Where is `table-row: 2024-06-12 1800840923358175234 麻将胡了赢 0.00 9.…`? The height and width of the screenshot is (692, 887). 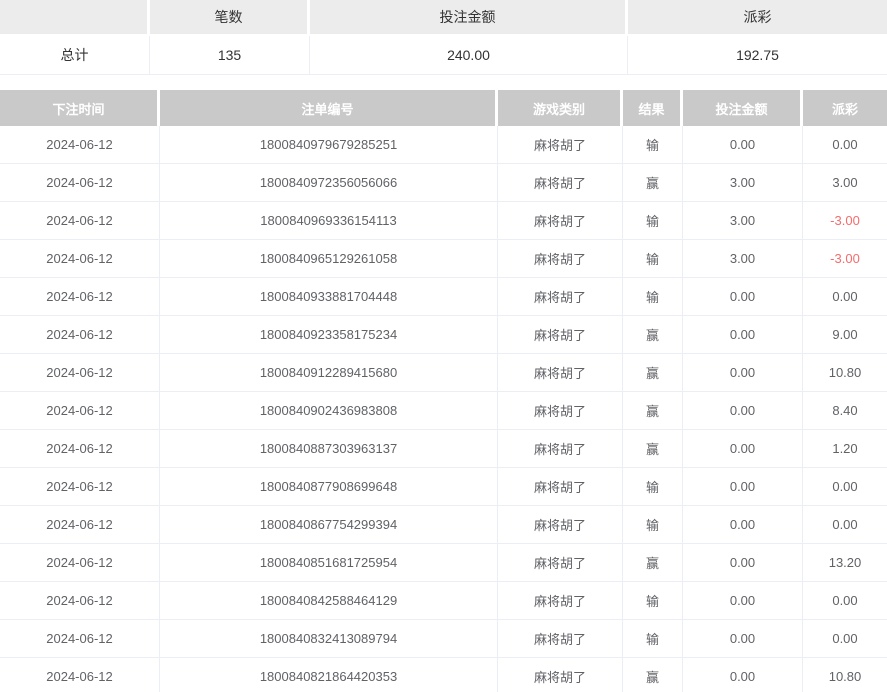
table-row: 2024-06-12 1800840923358175234 麻将胡了赢 0.00 9.… is located at coordinates (443, 335).